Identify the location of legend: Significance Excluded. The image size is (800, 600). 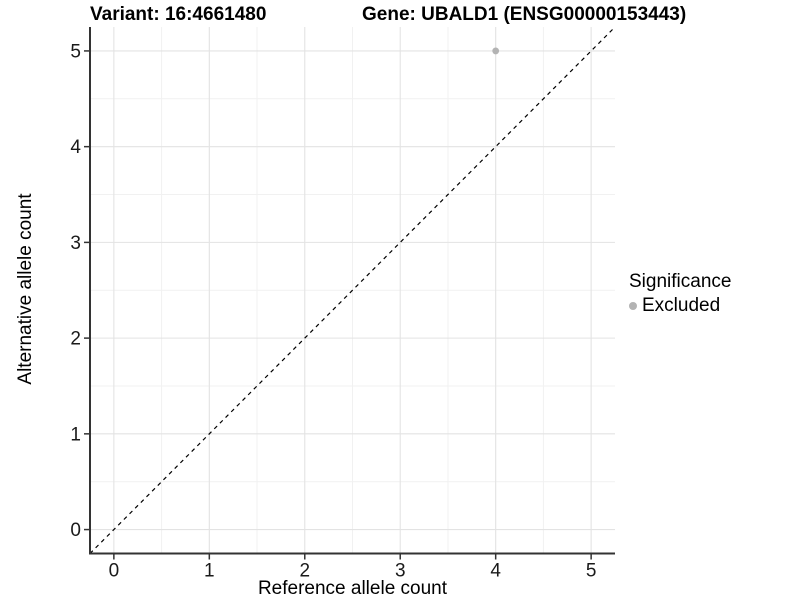
(680, 294).